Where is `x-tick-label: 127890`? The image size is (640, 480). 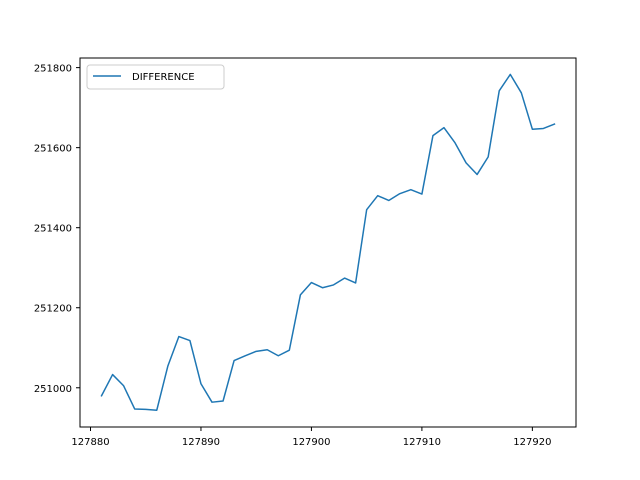 x-tick-label: 127890 is located at coordinates (201, 442).